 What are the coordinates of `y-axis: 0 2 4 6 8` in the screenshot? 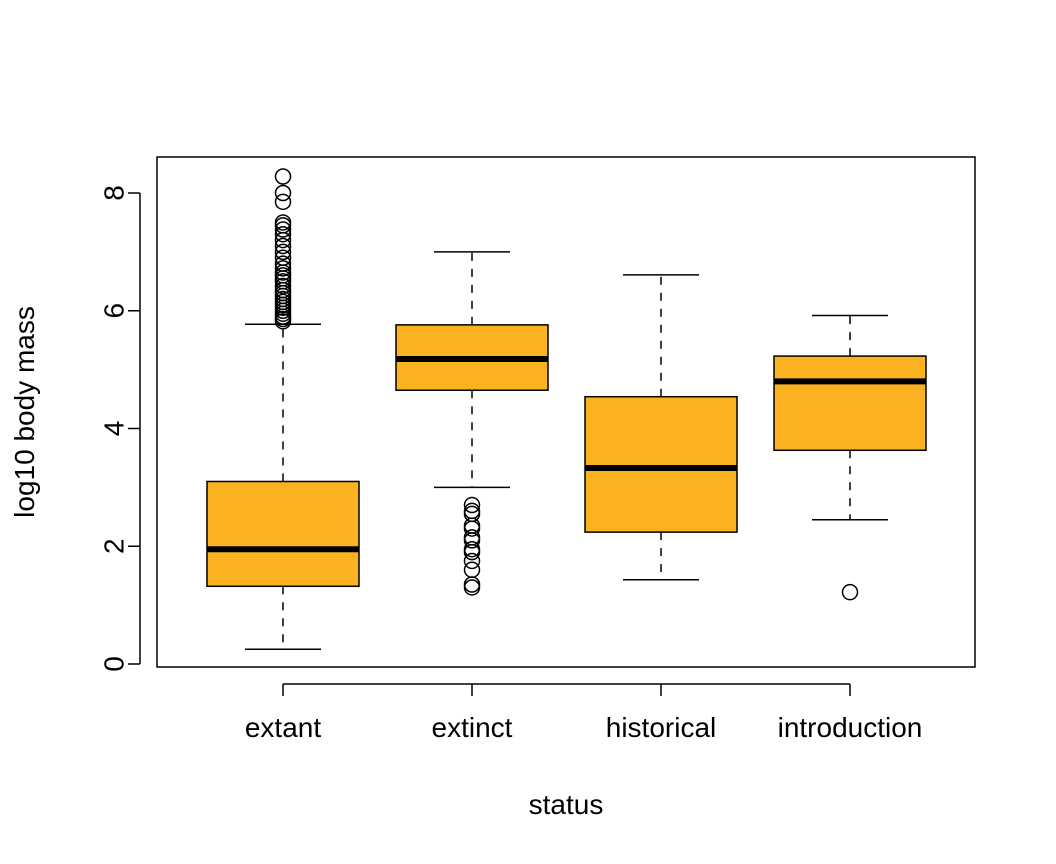 It's located at (119, 428).